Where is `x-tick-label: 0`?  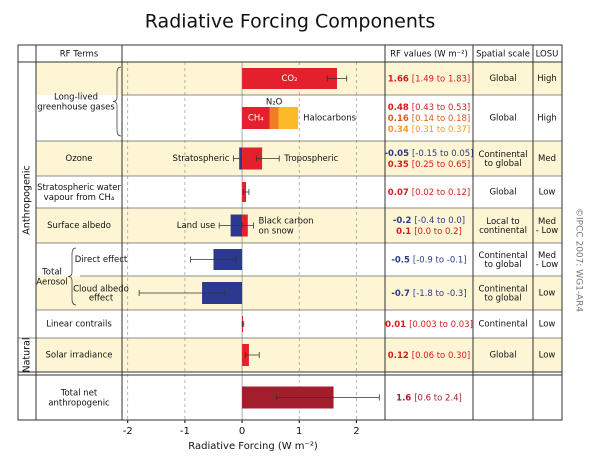
x-tick-label: 0 is located at coordinates (242, 431).